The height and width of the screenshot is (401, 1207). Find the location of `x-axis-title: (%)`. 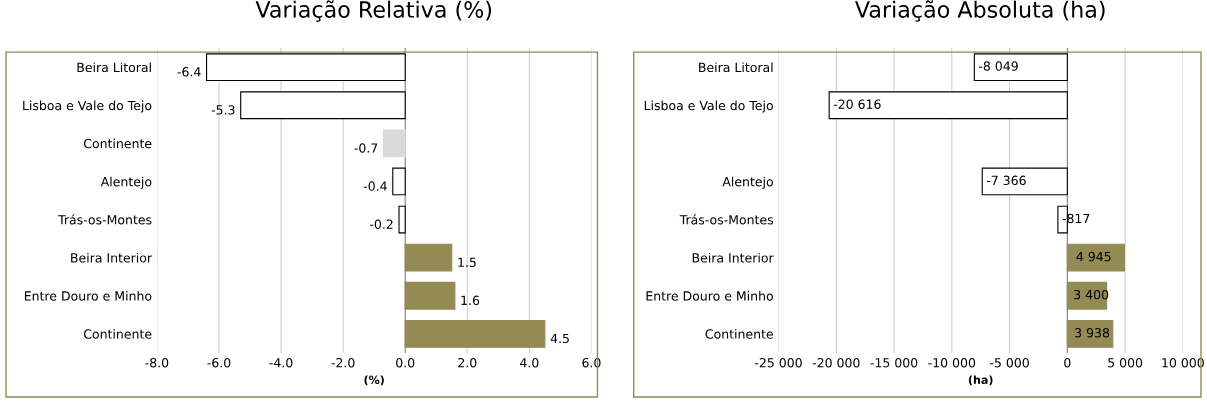

x-axis-title: (%) is located at coordinates (374, 380).